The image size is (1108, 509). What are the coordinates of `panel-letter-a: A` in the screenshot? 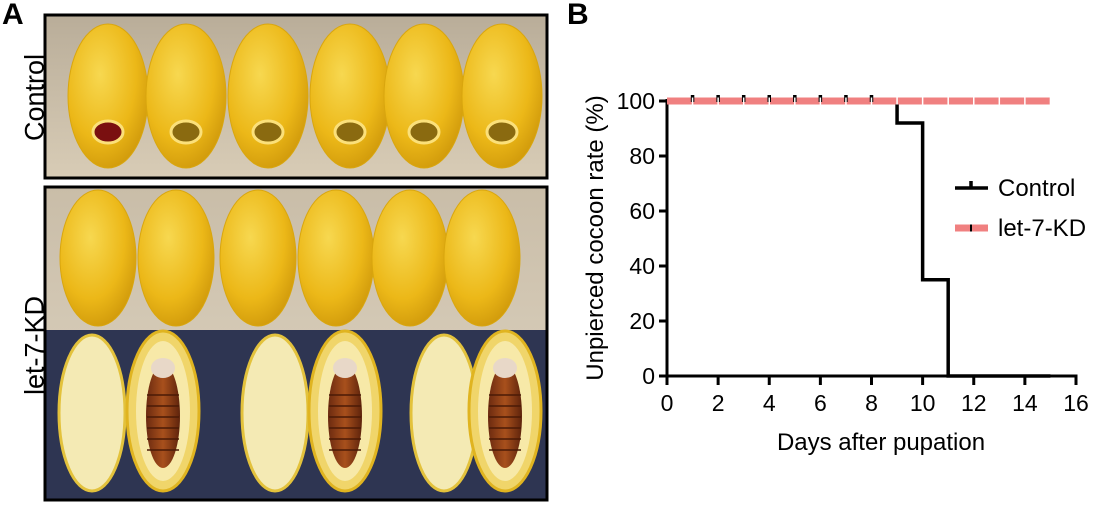 It's located at (13, 15).